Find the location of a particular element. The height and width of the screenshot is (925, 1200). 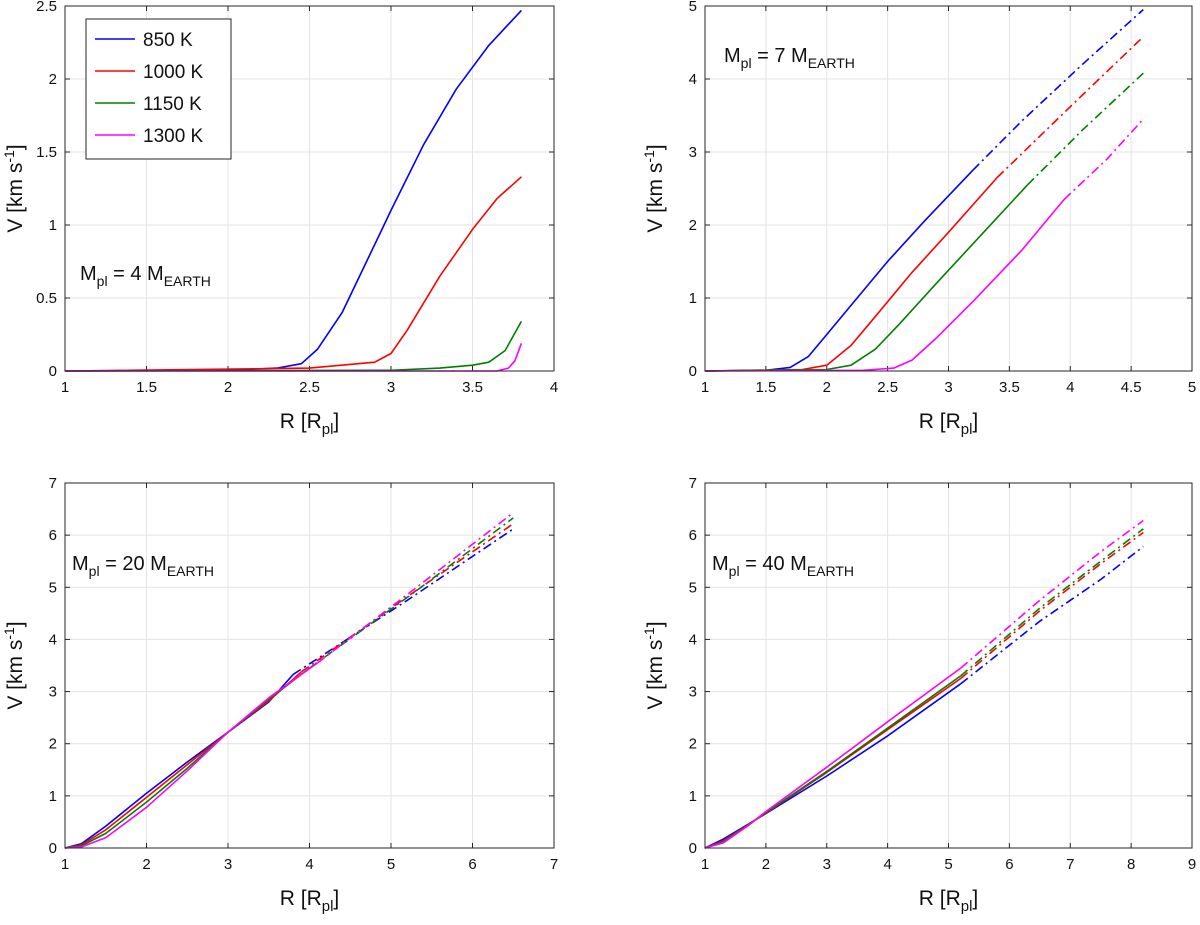

x-tick-label: 9 is located at coordinates (1192, 864).